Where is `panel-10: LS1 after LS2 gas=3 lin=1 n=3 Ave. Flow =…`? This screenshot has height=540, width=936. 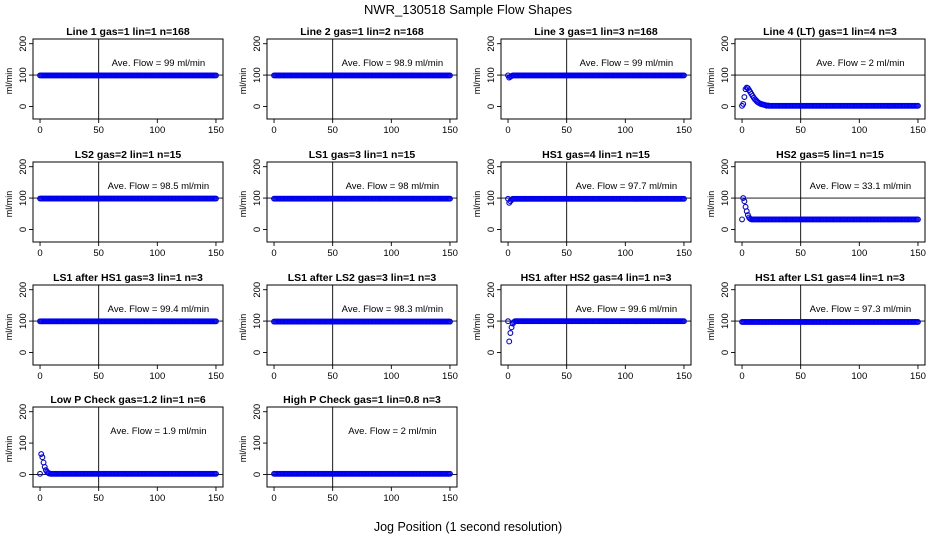
panel-10: LS1 after LS2 gas=3 lin=1 n=3 Ave. Flow =… is located at coordinates (348, 327).